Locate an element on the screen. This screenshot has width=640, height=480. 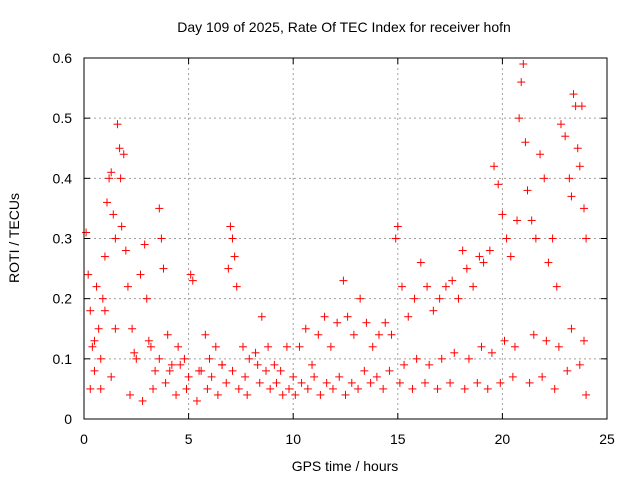
y-tick-label: 0.3 is located at coordinates (63, 239).